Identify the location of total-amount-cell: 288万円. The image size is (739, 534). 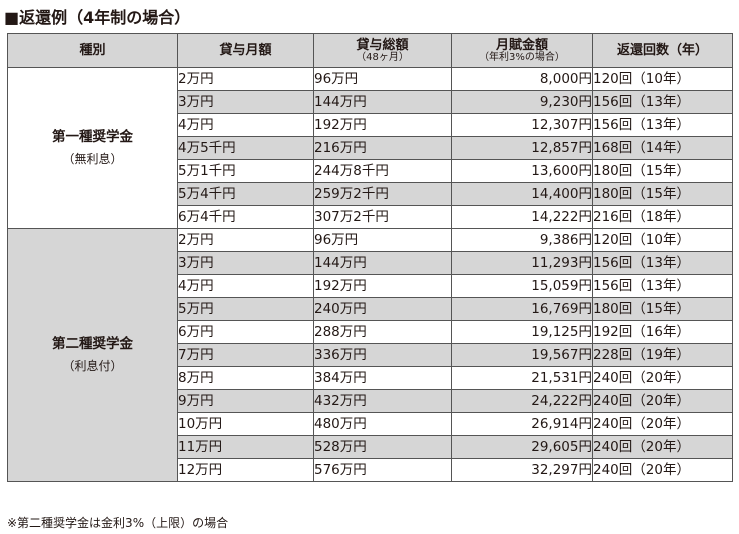
(382, 332).